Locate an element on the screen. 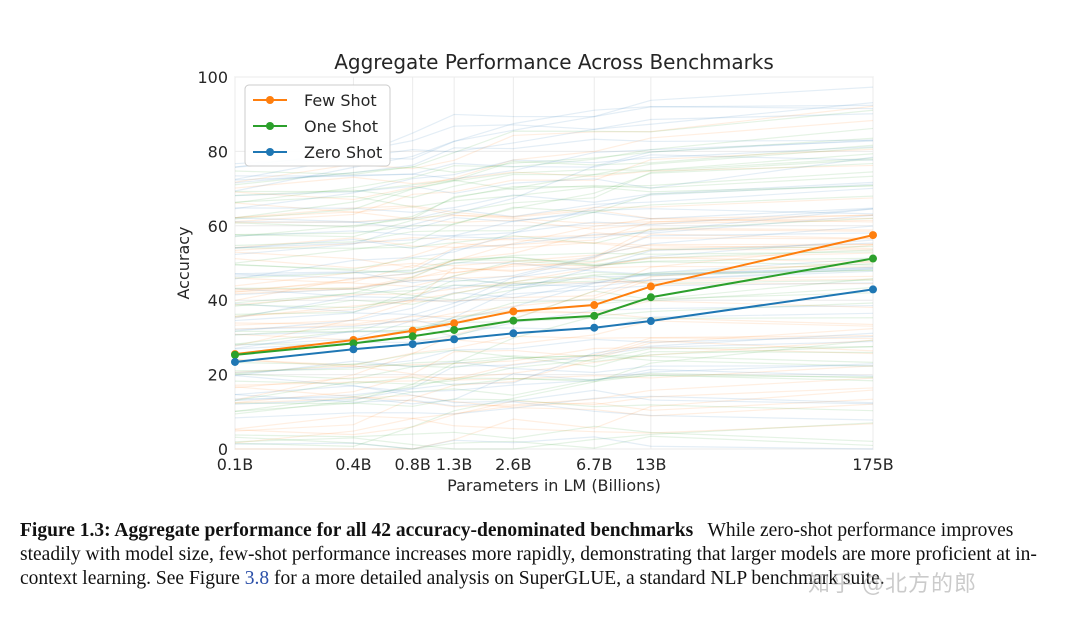 The height and width of the screenshot is (627, 1081). y-tick-label: 80 is located at coordinates (218, 151).